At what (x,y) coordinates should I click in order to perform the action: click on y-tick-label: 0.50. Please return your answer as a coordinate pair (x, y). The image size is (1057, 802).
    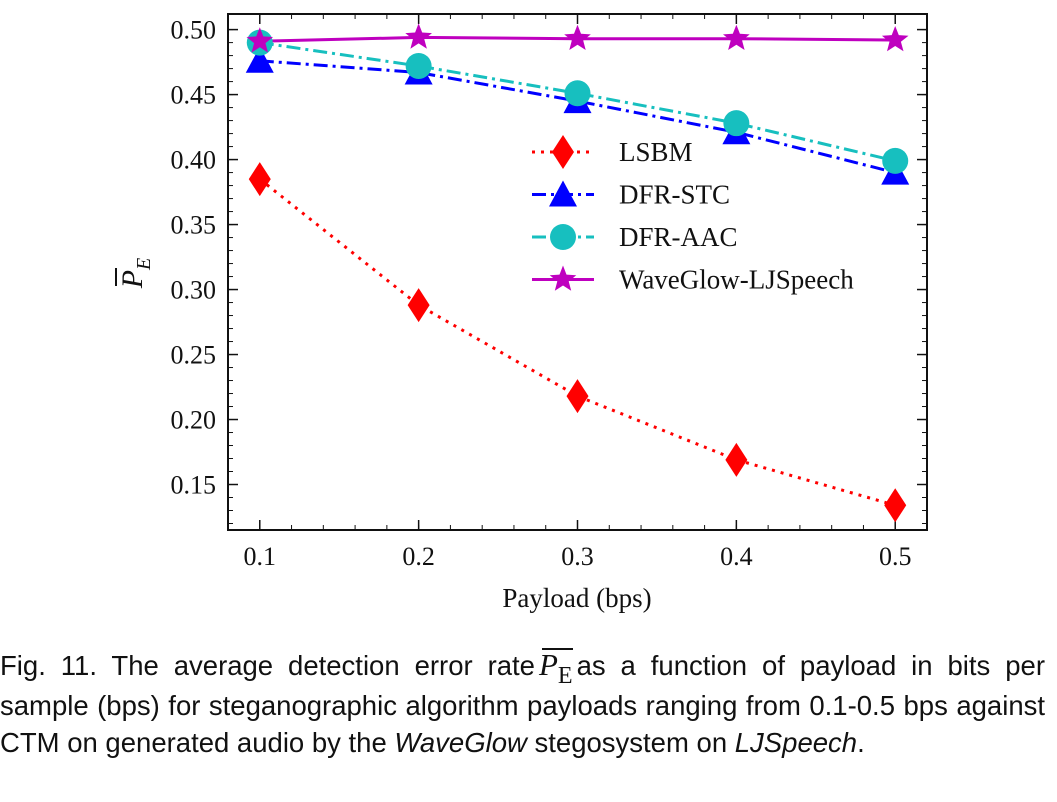
    Looking at the image, I should click on (194, 30).